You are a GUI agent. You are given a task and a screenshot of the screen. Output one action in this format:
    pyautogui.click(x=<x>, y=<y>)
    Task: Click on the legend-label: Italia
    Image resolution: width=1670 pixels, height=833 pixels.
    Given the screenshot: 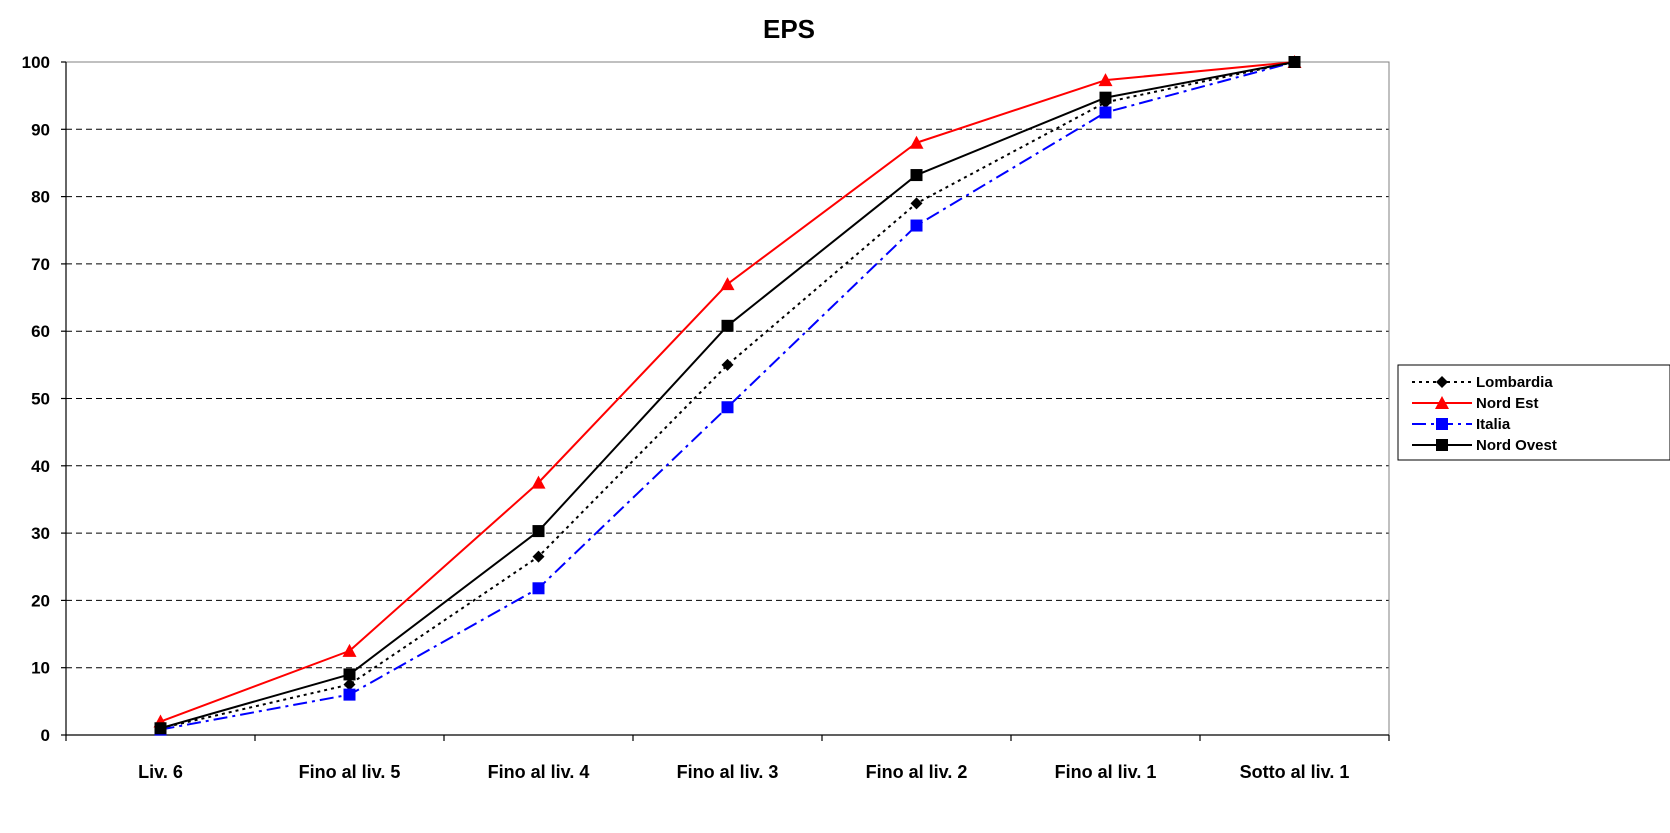 What is the action you would take?
    pyautogui.click(x=1493, y=424)
    